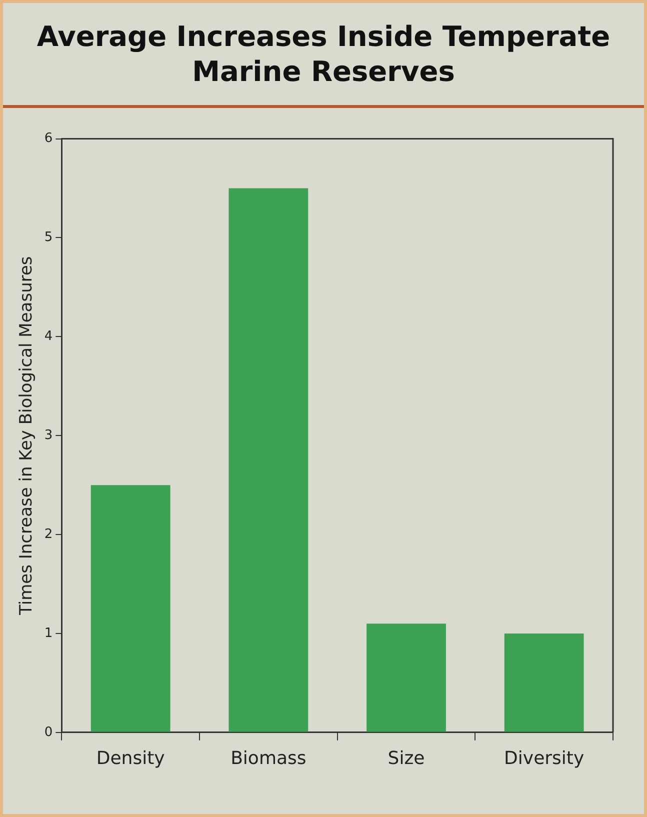 The height and width of the screenshot is (817, 647). Describe the element at coordinates (26, 436) in the screenshot. I see `y-axis-title: Times Increase in Key Biological Measures` at that location.